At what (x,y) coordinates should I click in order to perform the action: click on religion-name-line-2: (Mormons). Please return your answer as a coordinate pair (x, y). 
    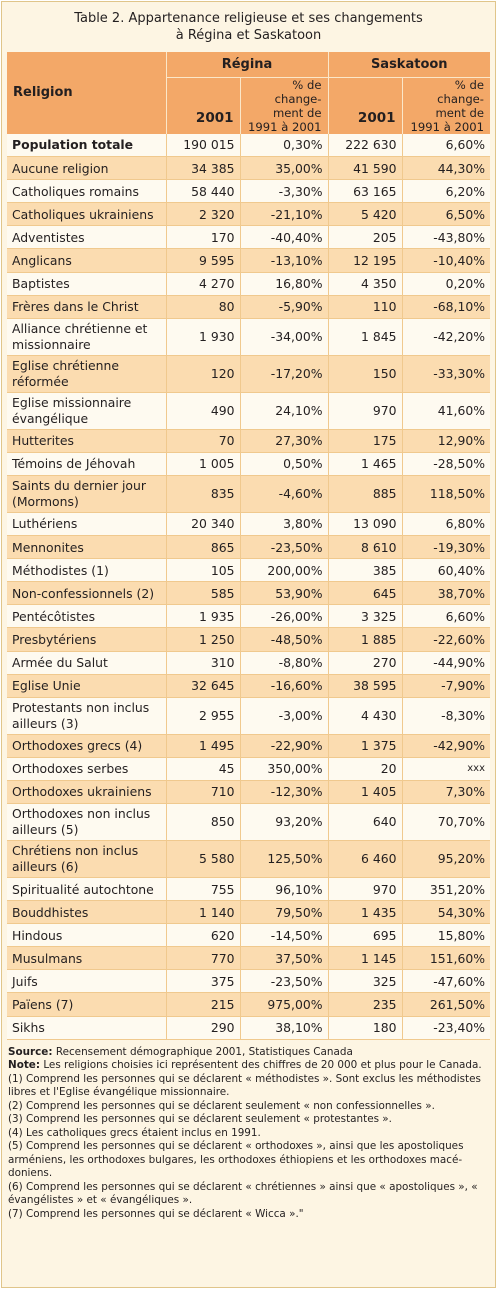
    Looking at the image, I should click on (45, 501).